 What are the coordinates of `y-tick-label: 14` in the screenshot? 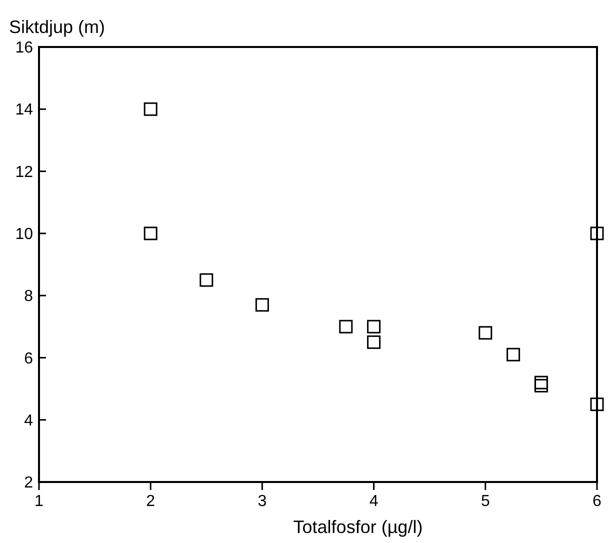 It's located at (24, 110).